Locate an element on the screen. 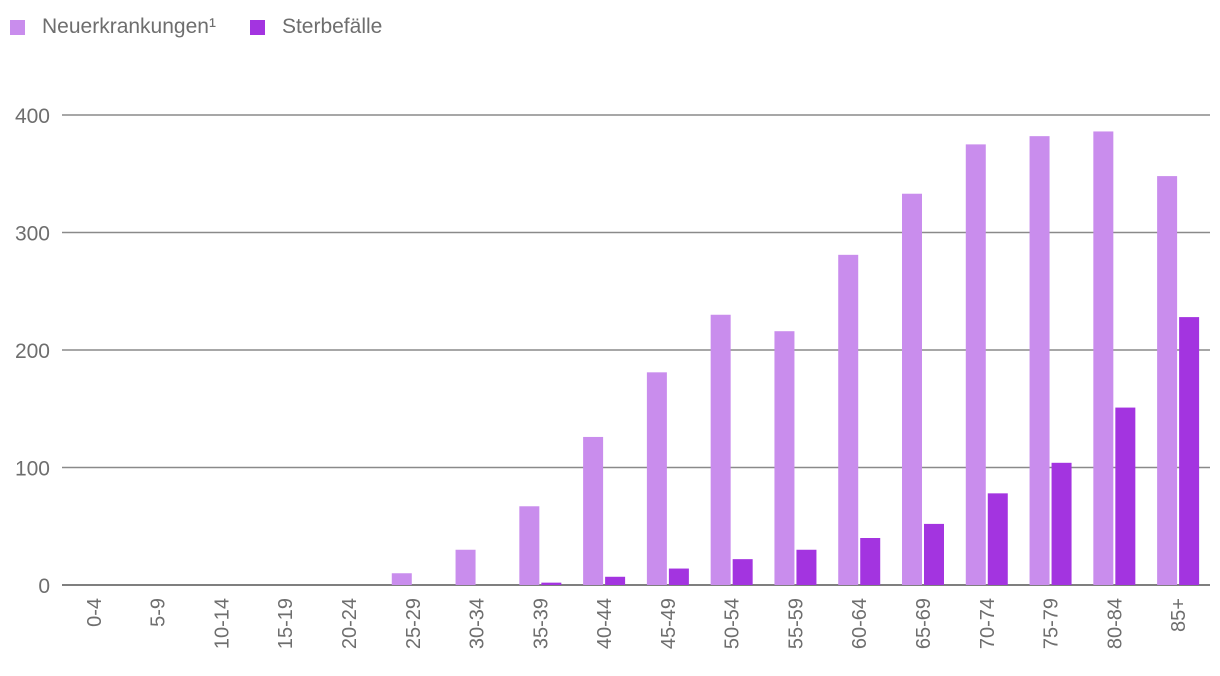 The image size is (1220, 676). y-tick-label-0: 0 is located at coordinates (44, 586).